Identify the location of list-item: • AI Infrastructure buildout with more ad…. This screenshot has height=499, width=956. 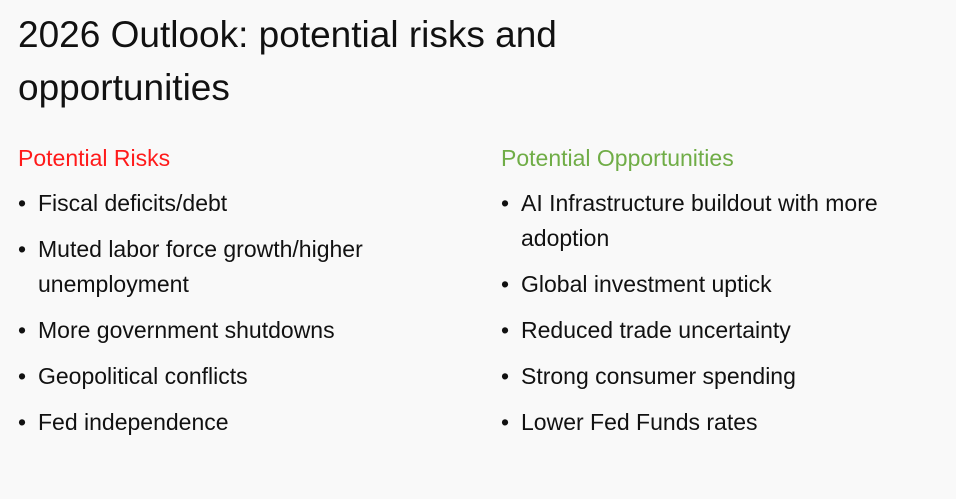
(711, 221).